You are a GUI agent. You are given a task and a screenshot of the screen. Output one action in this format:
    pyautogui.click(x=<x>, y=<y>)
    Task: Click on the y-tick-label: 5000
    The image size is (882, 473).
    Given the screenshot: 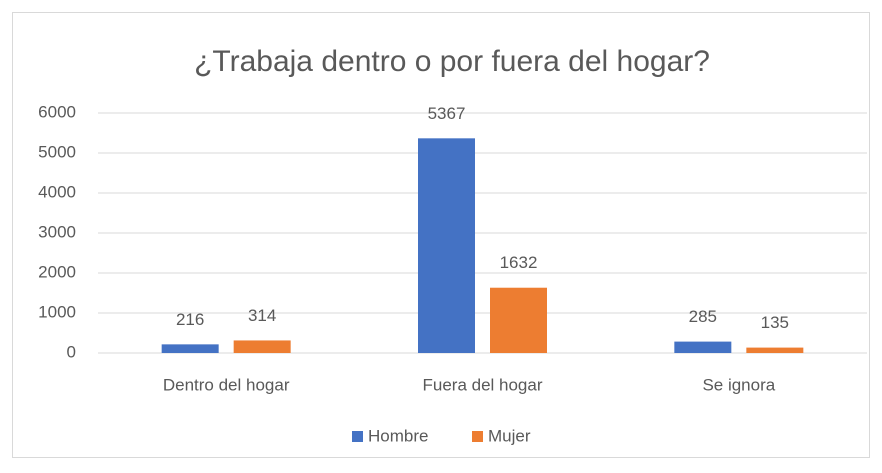 What is the action you would take?
    pyautogui.click(x=57, y=151)
    